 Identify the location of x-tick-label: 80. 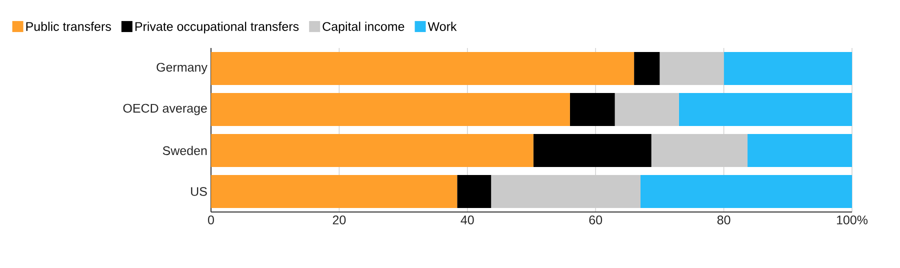
(723, 220).